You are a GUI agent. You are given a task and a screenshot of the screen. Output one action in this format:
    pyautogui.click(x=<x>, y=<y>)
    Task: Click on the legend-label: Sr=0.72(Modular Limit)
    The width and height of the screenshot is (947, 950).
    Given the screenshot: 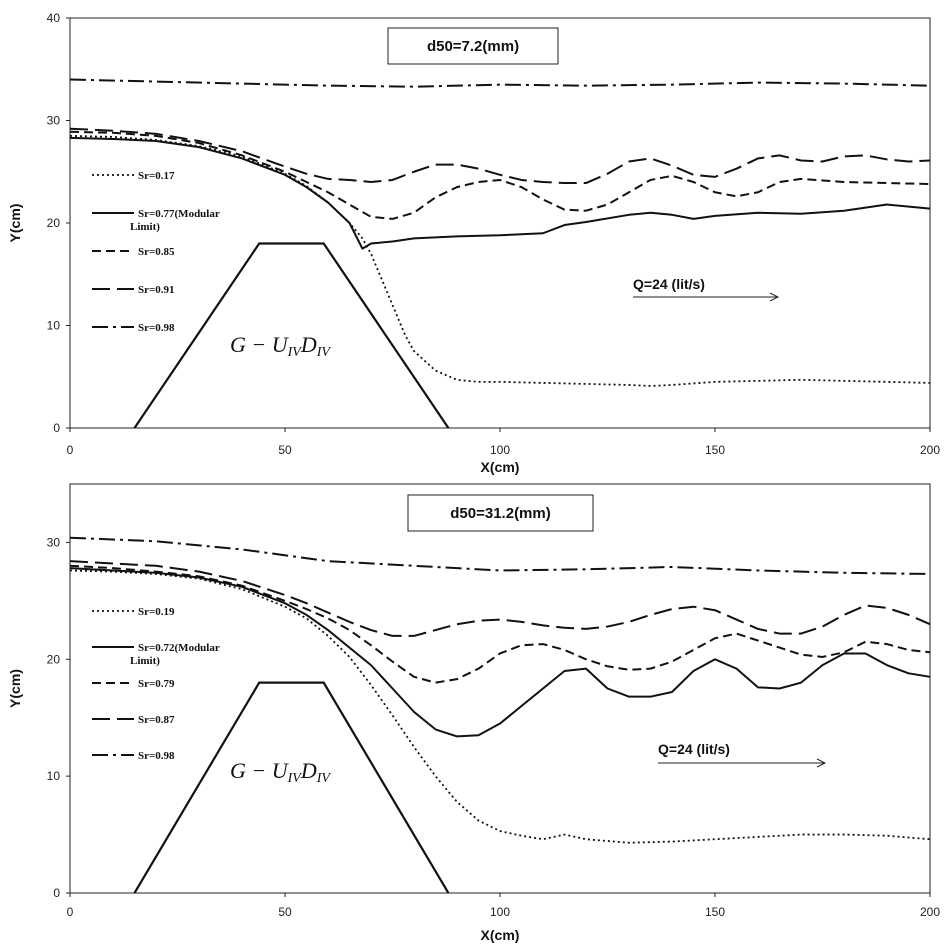 What is the action you would take?
    pyautogui.click(x=175, y=654)
    